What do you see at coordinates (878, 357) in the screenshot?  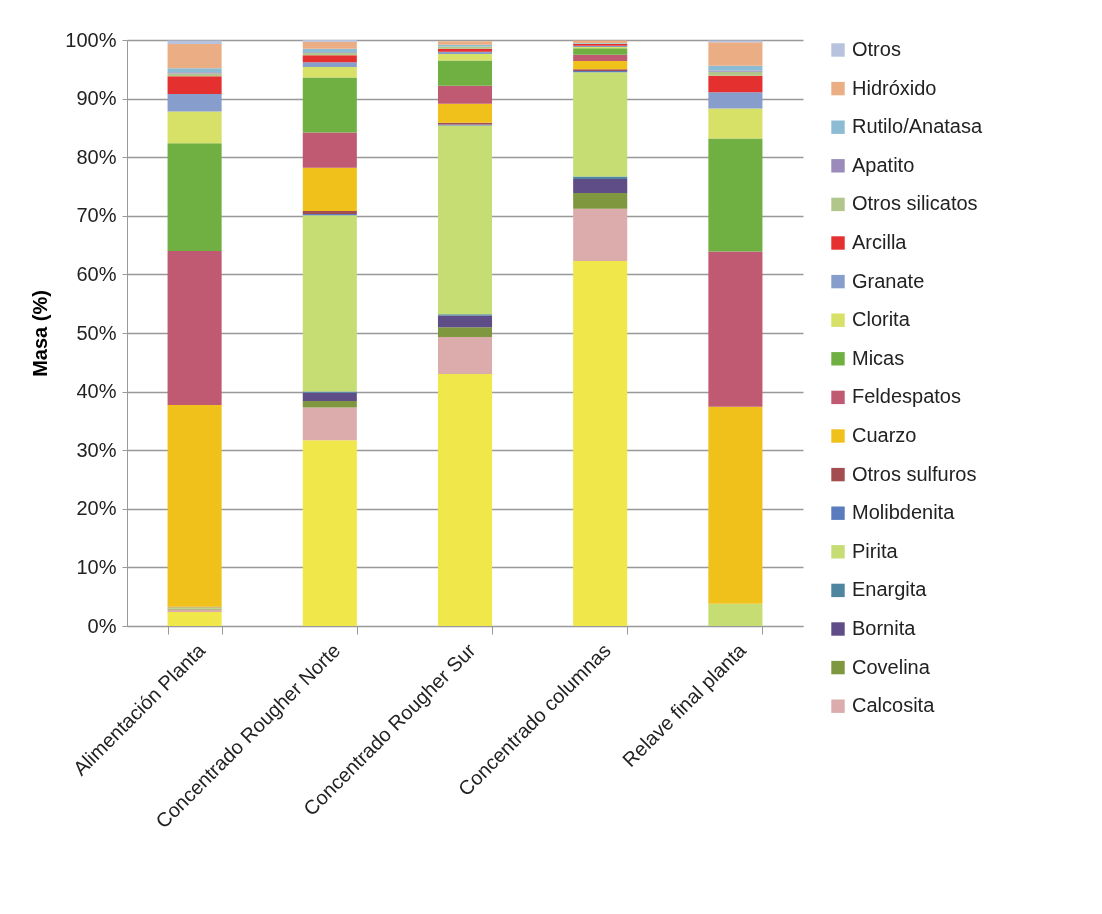 I see `legend-label: Micas` at bounding box center [878, 357].